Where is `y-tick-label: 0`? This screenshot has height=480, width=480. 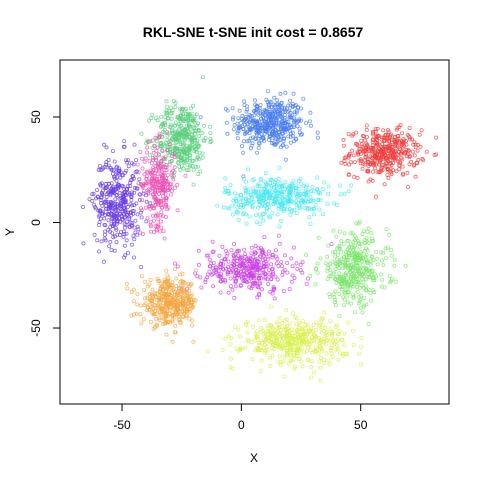 y-tick-label: 0 is located at coordinates (36, 222).